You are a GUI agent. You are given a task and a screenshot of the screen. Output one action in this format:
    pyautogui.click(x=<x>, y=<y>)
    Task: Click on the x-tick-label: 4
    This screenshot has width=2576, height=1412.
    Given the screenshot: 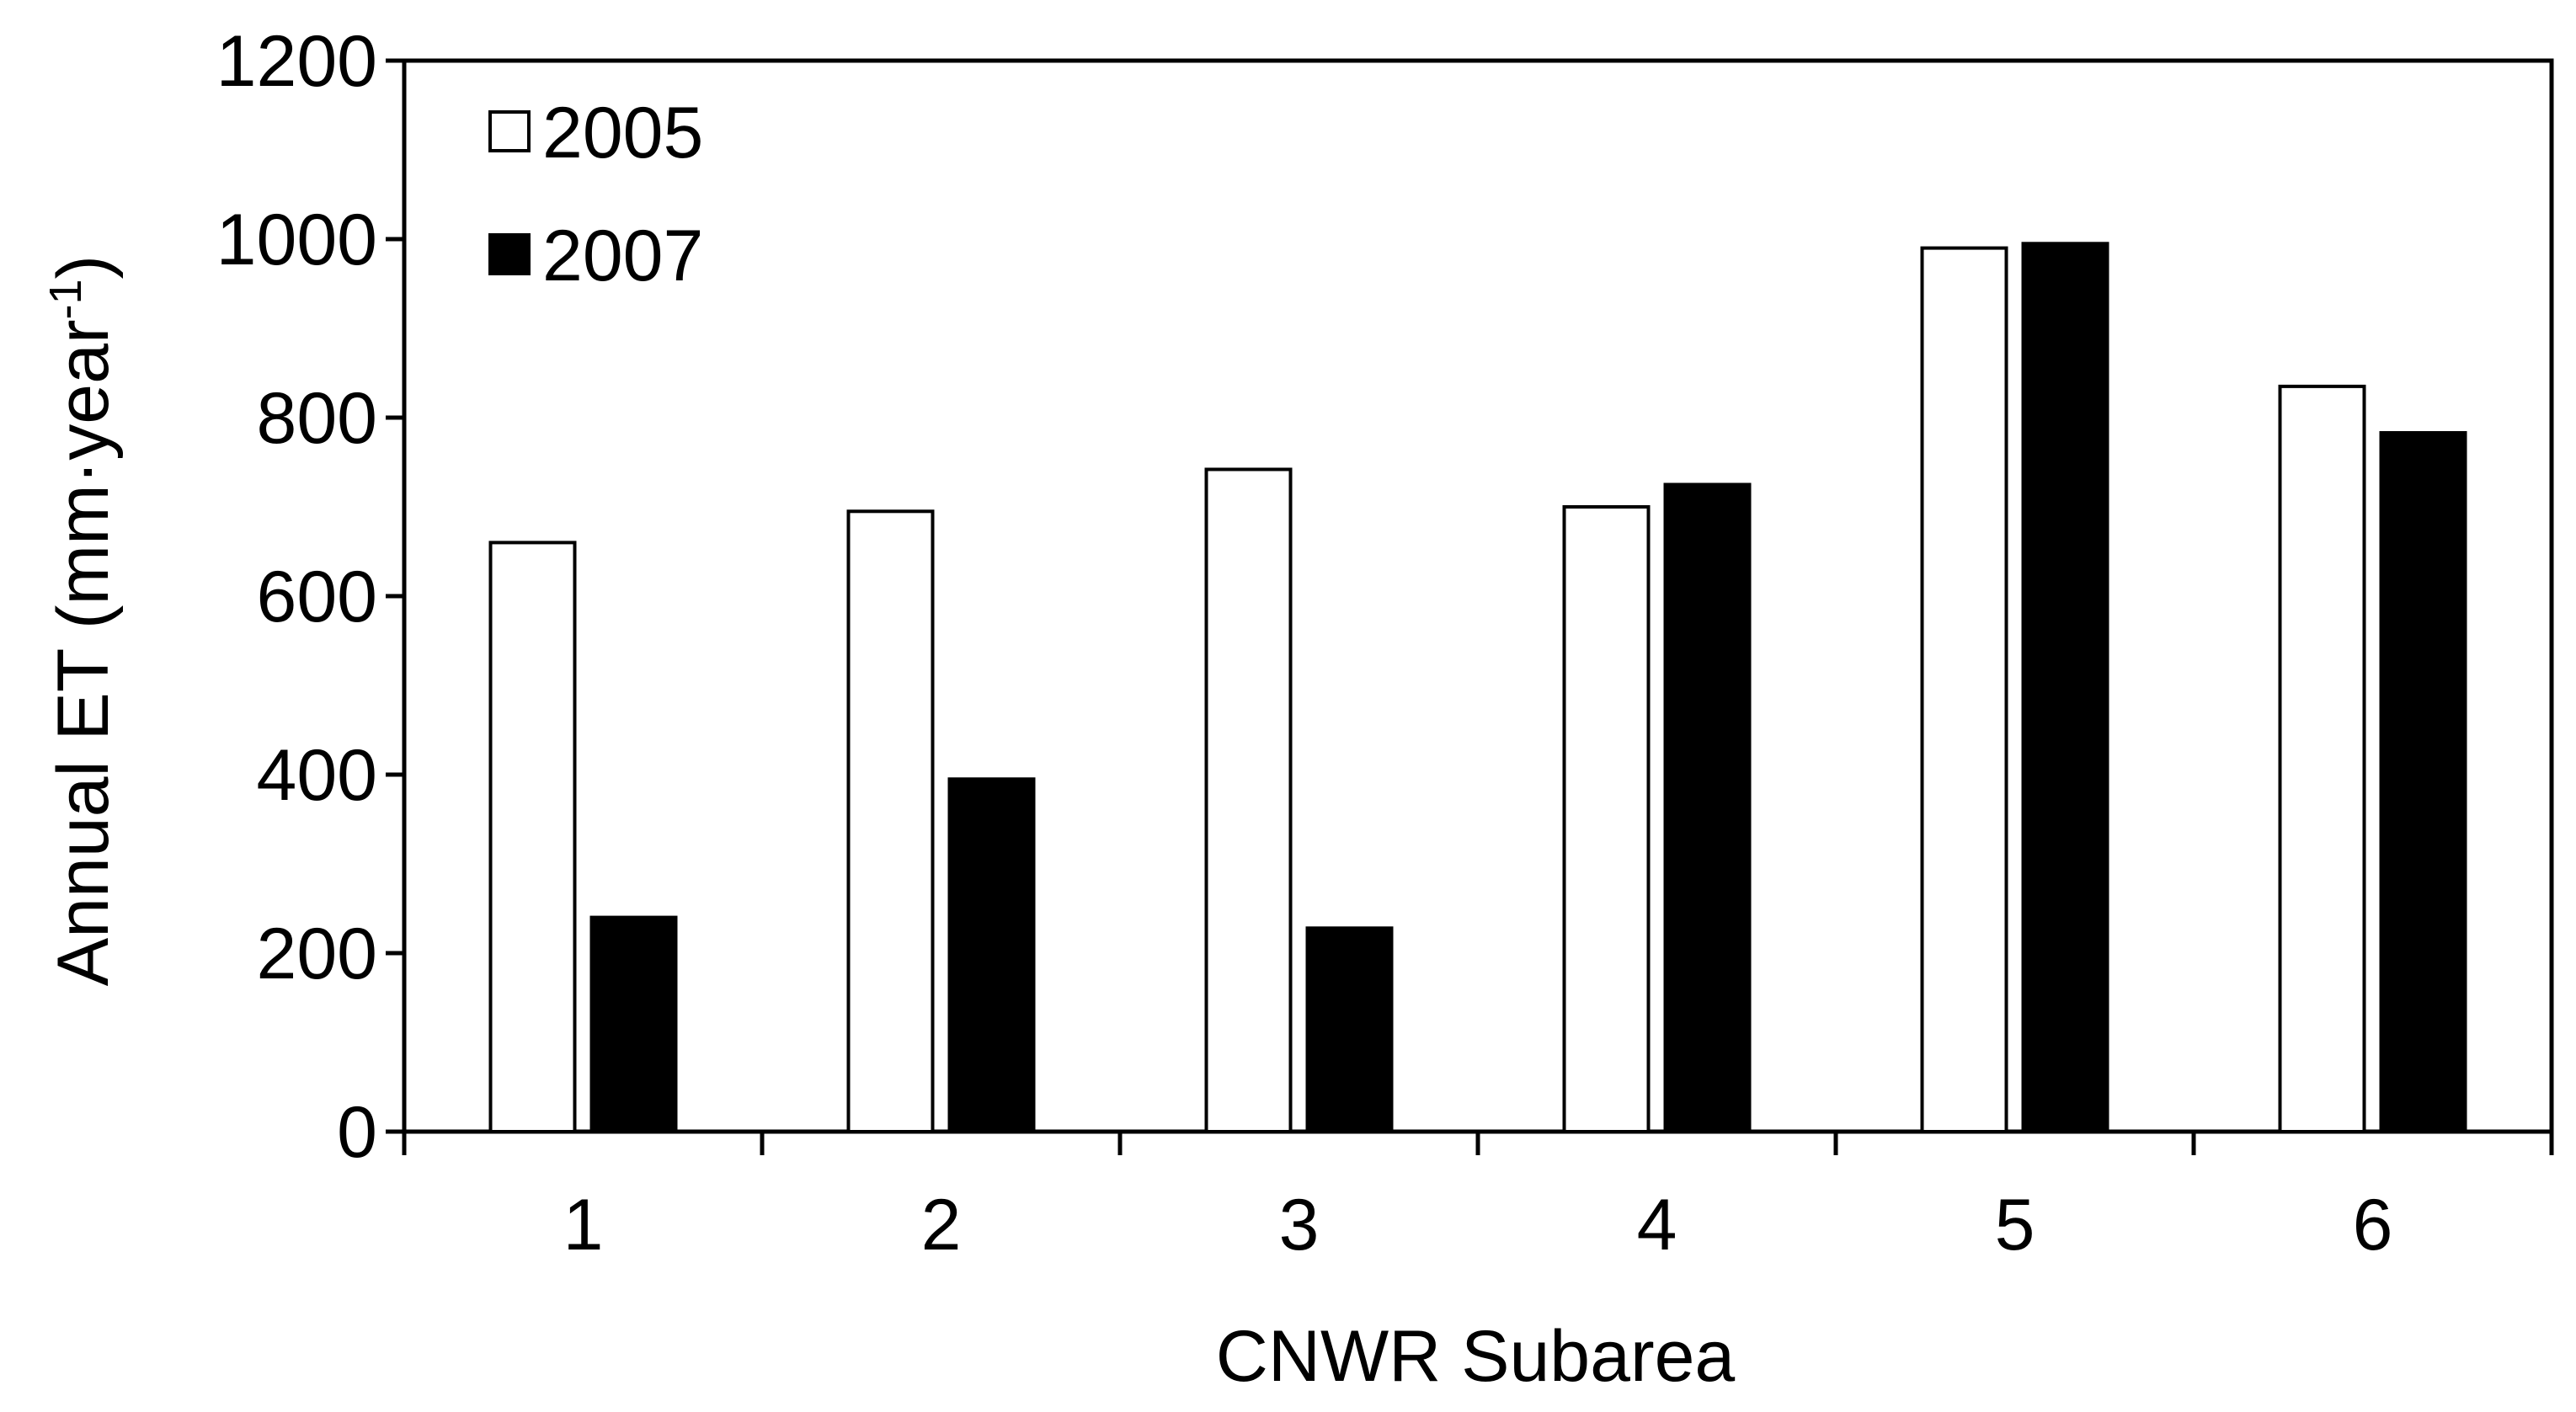 What is the action you would take?
    pyautogui.click(x=1657, y=1225)
    